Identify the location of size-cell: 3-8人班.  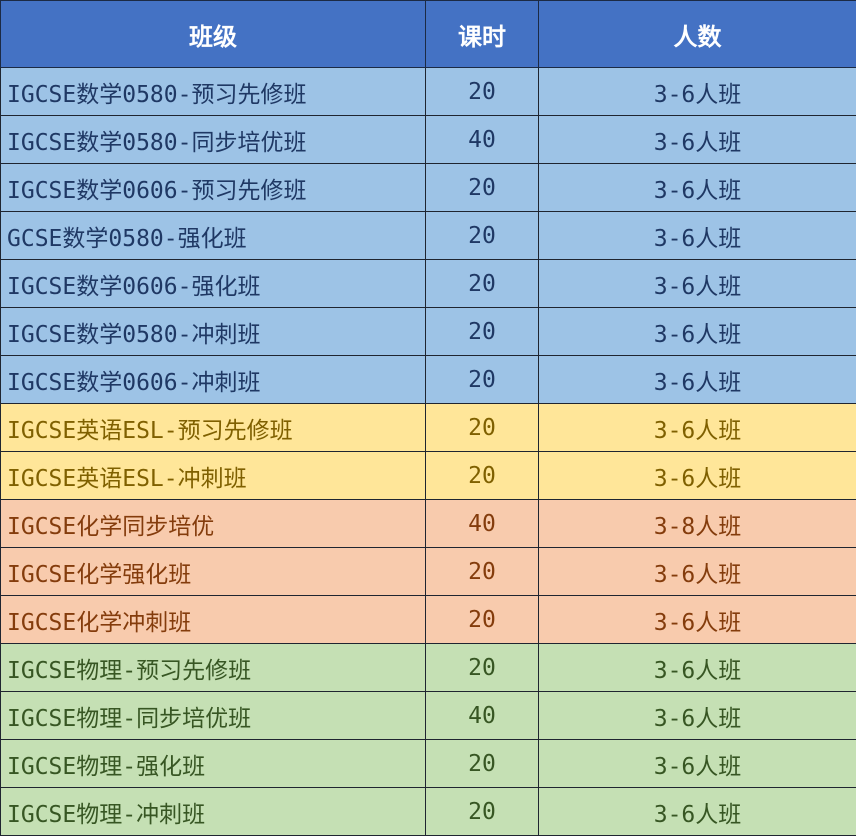
(697, 524).